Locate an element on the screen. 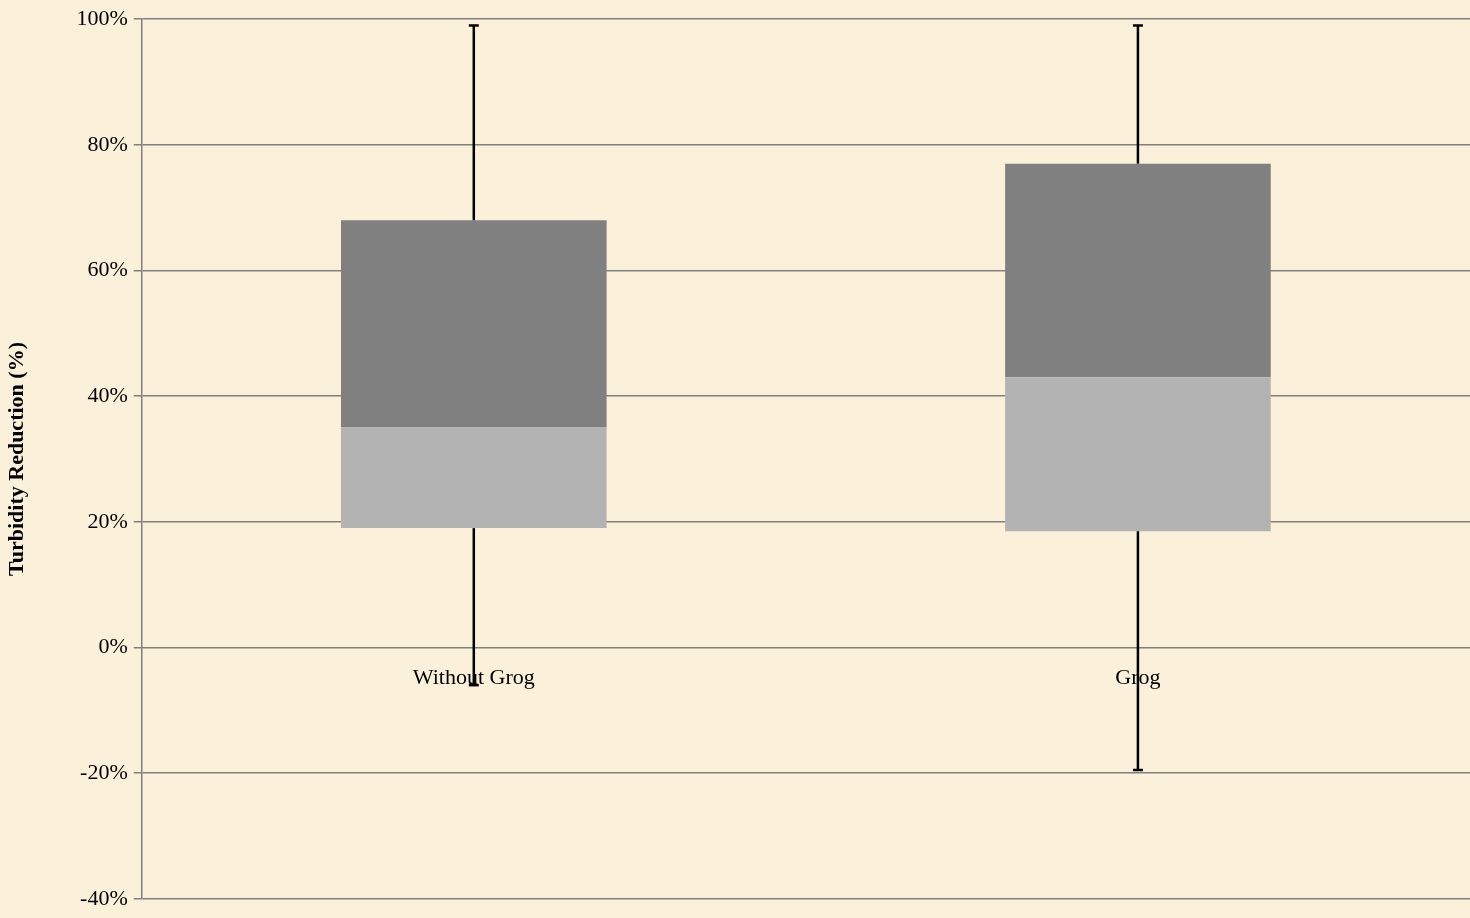 The width and height of the screenshot is (1470, 918). y-tick-label: 0% is located at coordinates (113, 646).